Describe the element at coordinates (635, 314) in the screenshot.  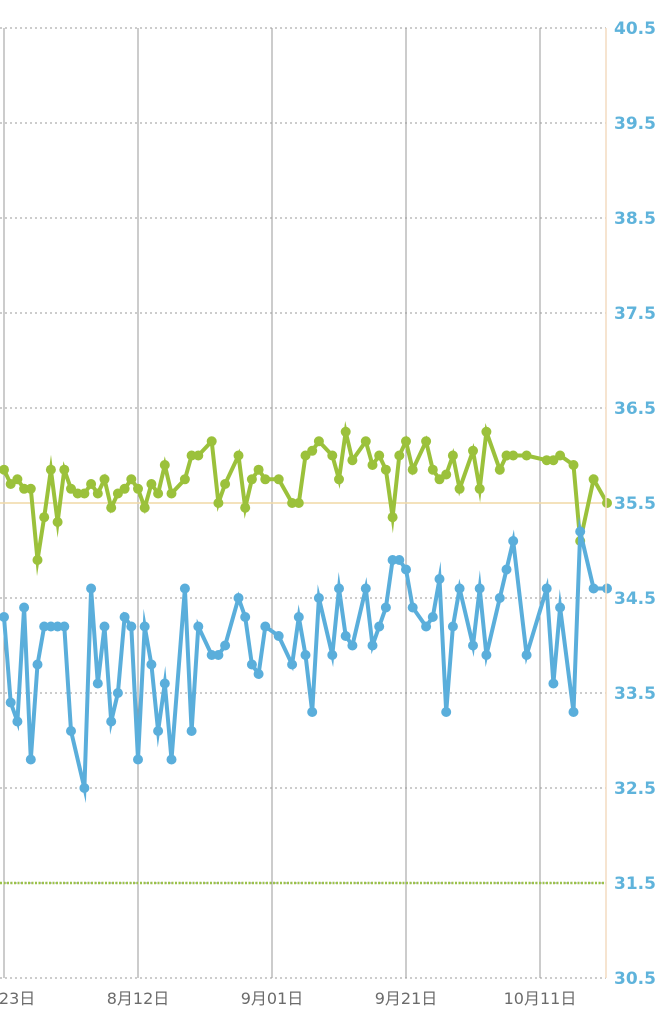
I see `y-tick-label: 37.5` at that location.